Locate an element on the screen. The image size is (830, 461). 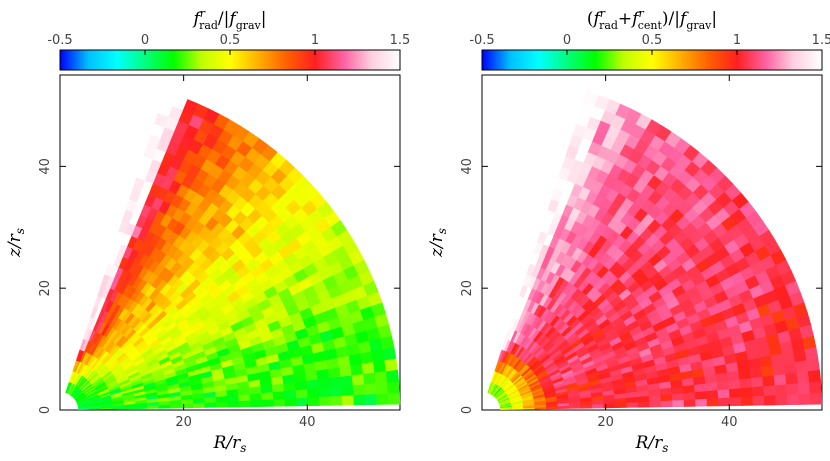
colorbar-tick-label: 0 is located at coordinates (567, 40).